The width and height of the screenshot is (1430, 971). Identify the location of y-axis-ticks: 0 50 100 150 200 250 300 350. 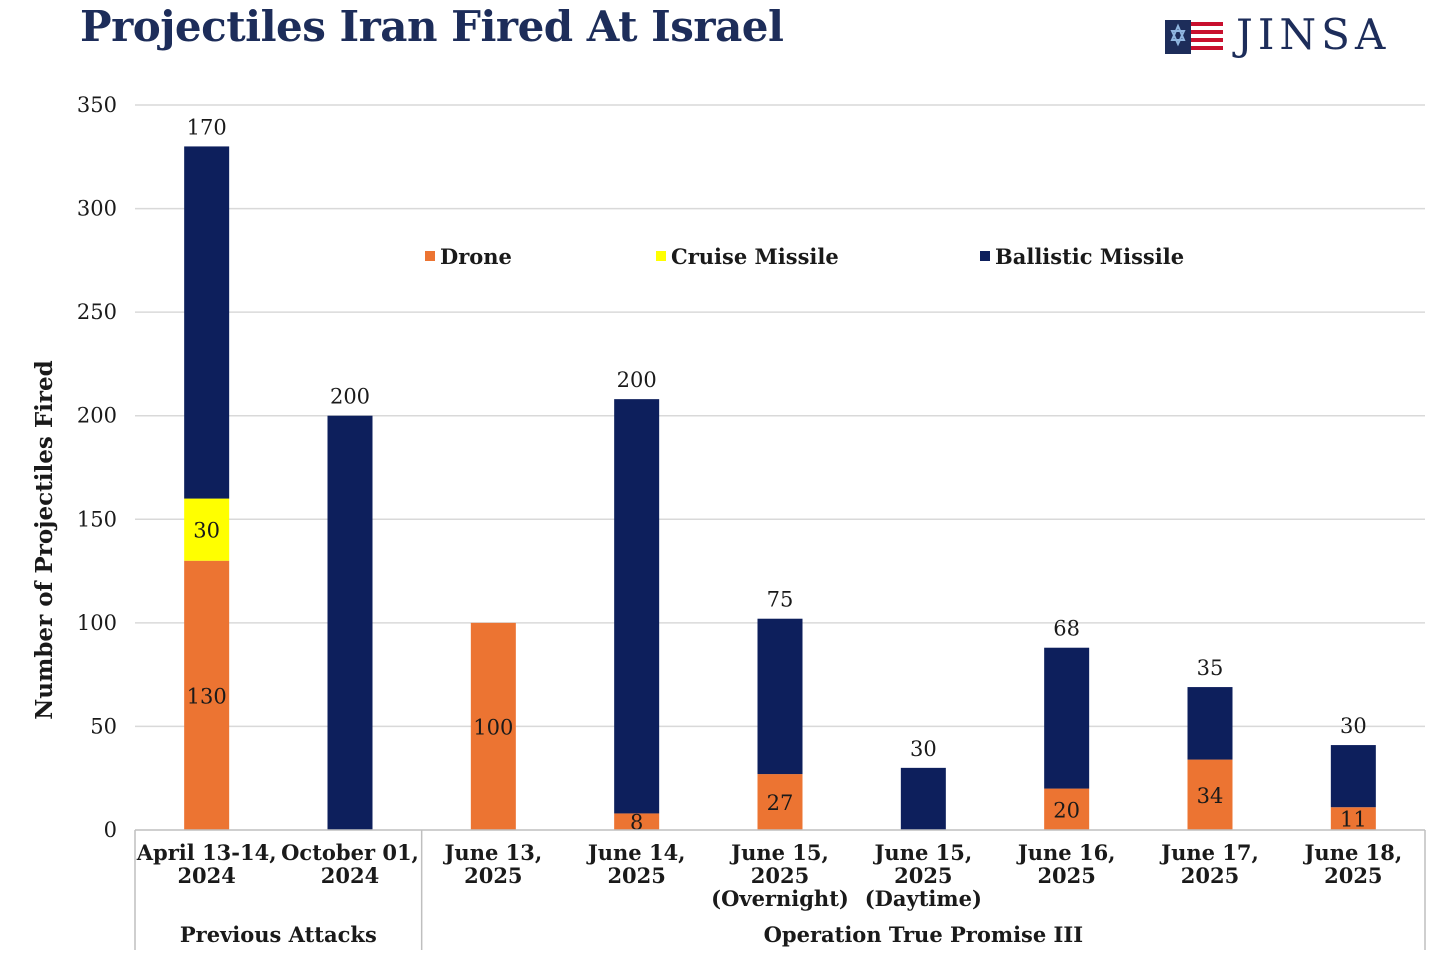
(97, 467).